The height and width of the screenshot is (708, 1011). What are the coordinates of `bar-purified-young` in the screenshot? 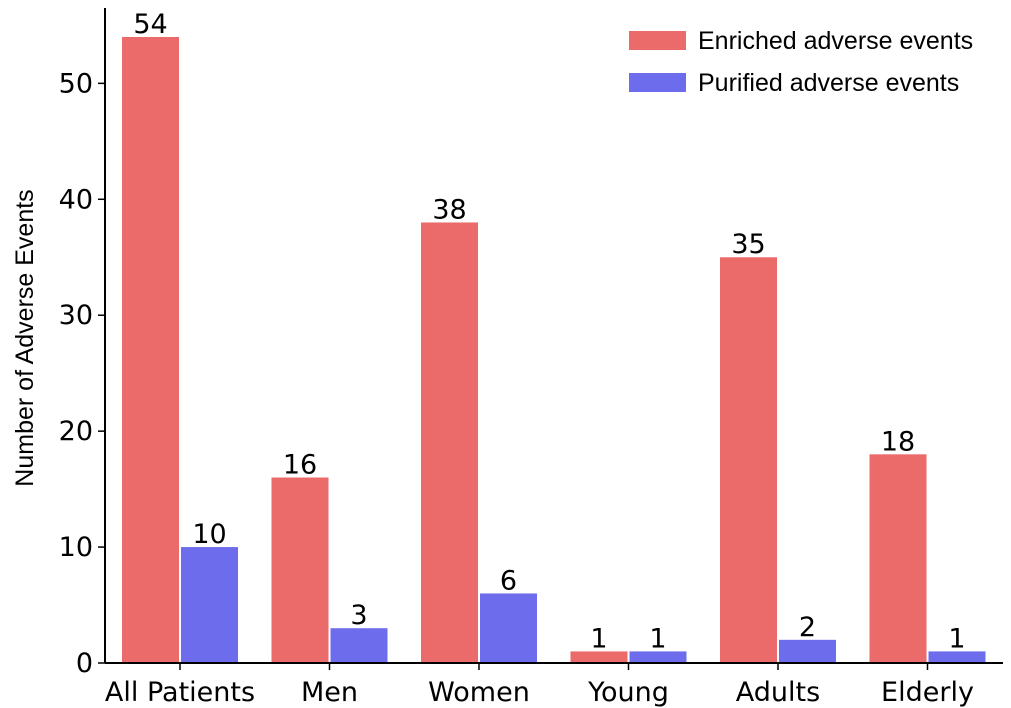 It's located at (658, 657).